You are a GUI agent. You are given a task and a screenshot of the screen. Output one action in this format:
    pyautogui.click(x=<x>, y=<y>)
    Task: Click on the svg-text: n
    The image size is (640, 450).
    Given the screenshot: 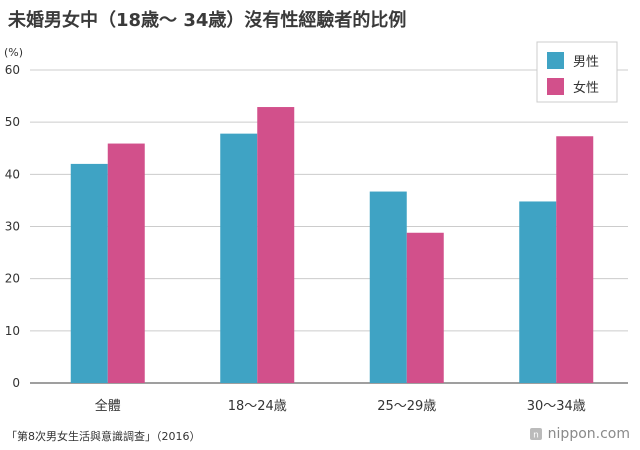 What is the action you would take?
    pyautogui.click(x=536, y=436)
    